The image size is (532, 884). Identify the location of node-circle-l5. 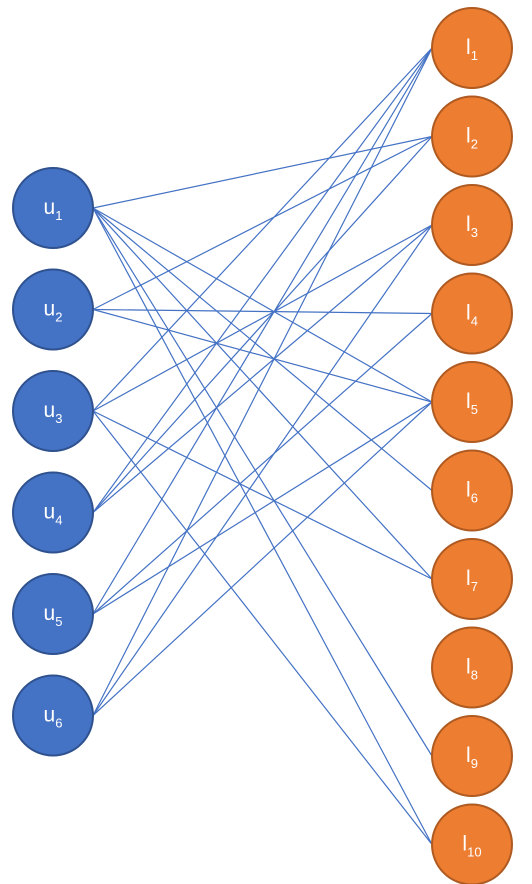
(472, 402).